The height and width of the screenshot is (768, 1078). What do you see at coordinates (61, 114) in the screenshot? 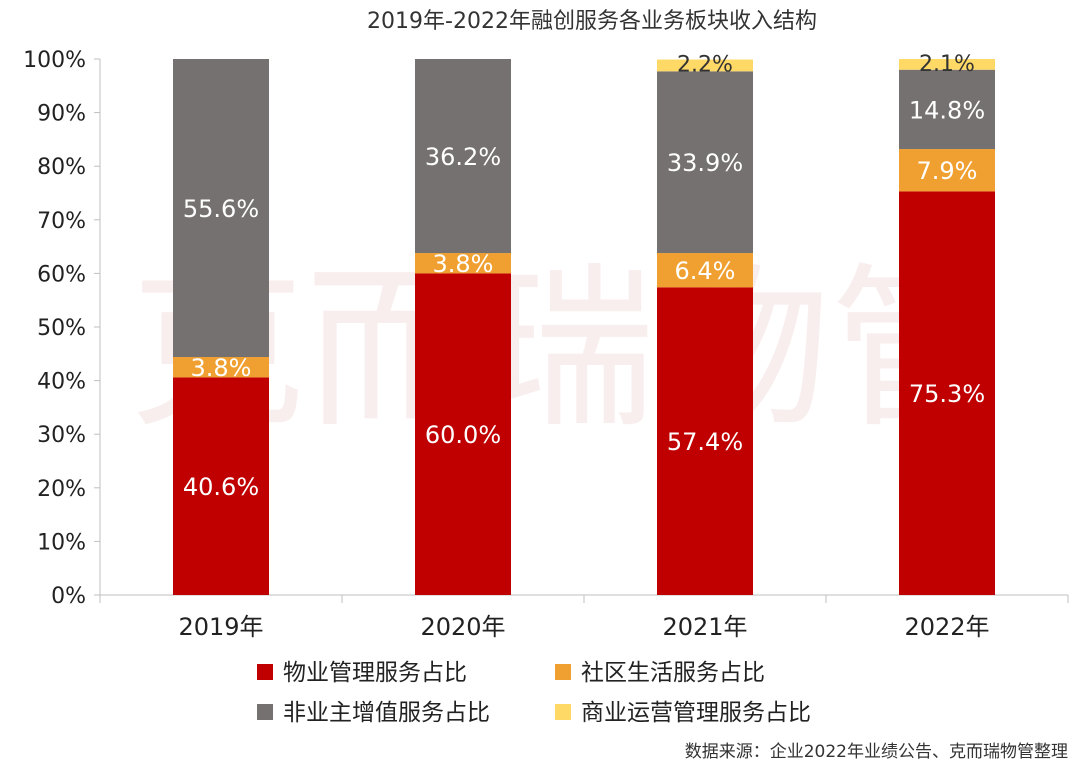
I see `y-tick-label: 90%` at bounding box center [61, 114].